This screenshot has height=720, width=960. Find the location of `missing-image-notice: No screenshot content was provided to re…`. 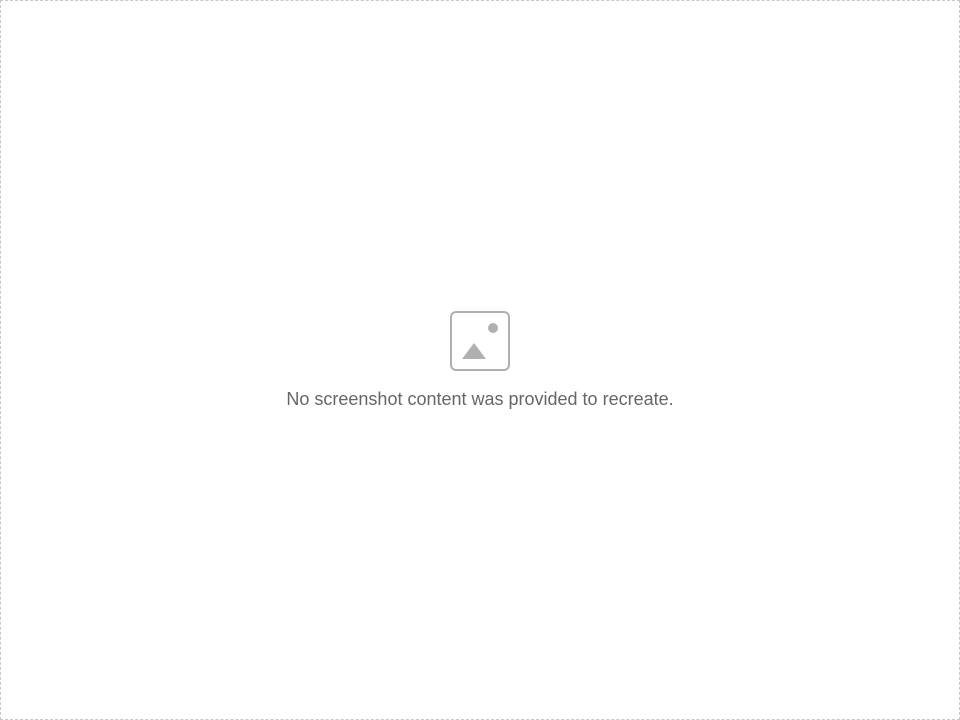

missing-image-notice: No screenshot content was provided to re… is located at coordinates (480, 398).